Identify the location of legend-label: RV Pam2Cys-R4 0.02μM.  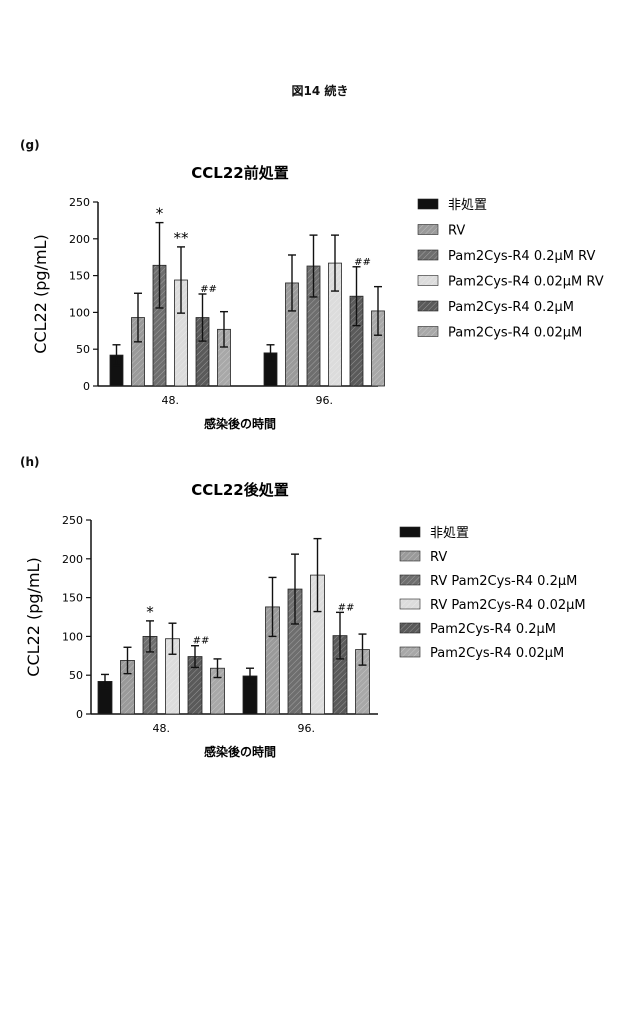
(508, 605).